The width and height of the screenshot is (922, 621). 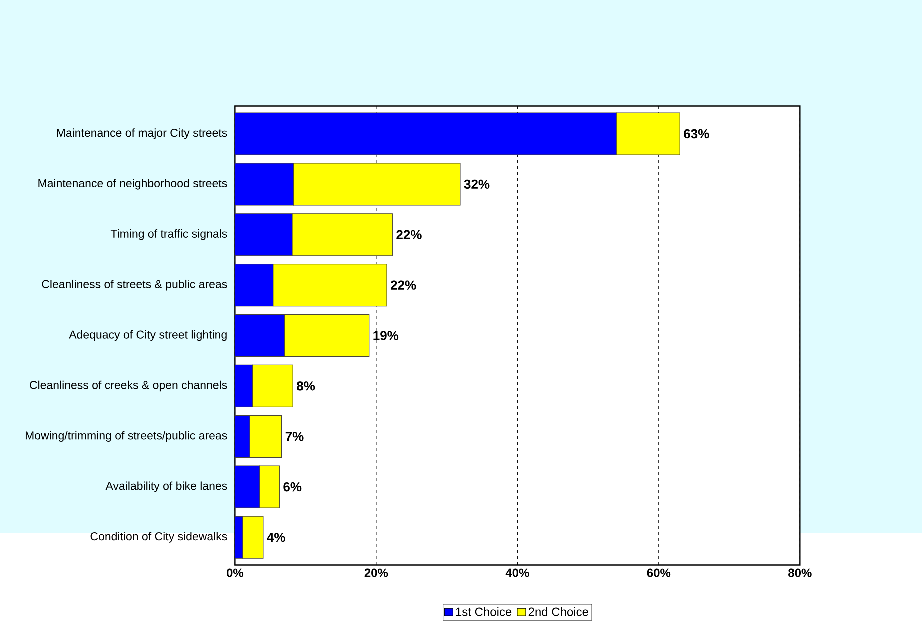 I want to click on x-tick-label: 80%, so click(x=800, y=573).